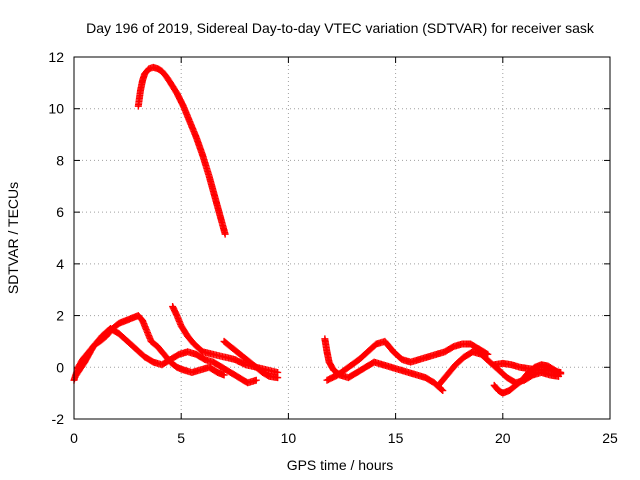  Describe the element at coordinates (60, 212) in the screenshot. I see `y-tick-label: 6` at that location.